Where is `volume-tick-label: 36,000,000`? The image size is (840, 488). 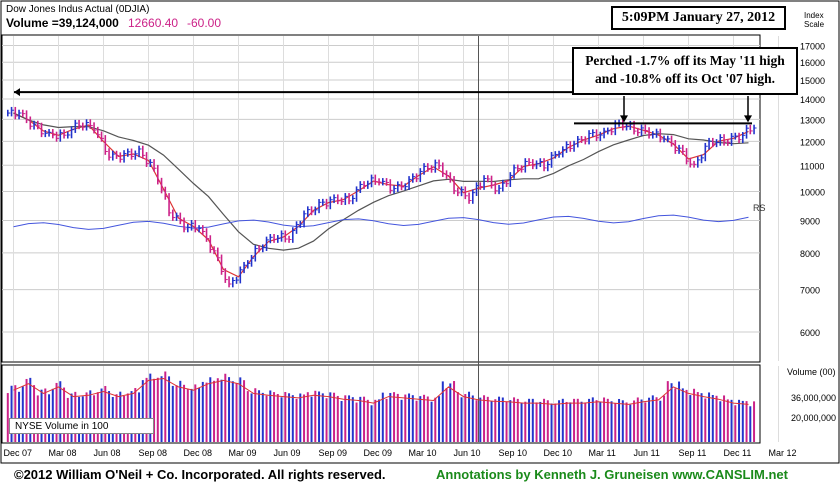
volume-tick-label: 36,000,000 is located at coordinates (813, 398).